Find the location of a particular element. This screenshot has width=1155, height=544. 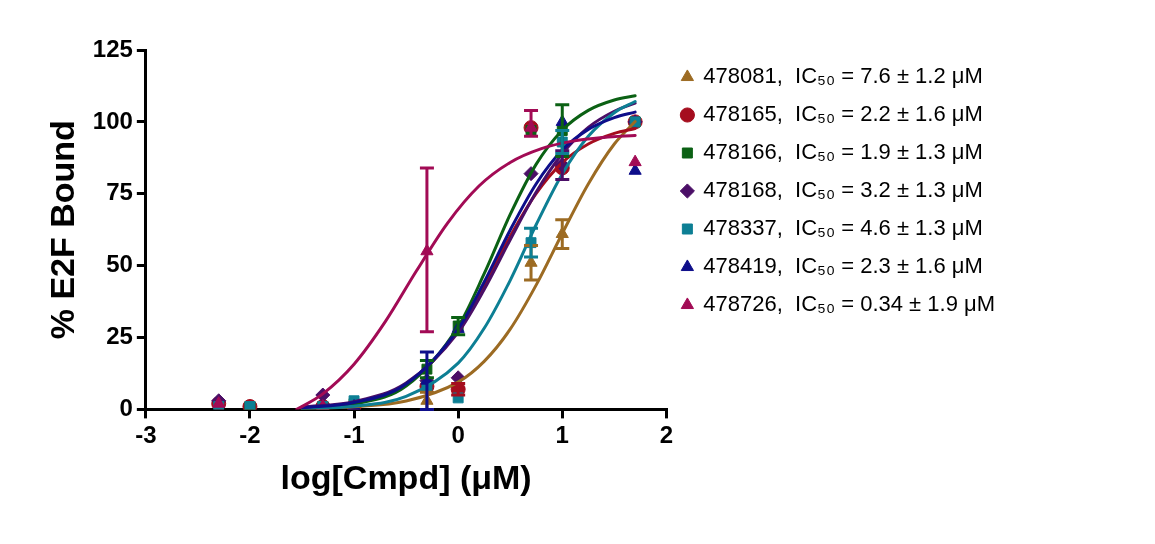

y-tick-label: 25 is located at coordinates (119, 336).